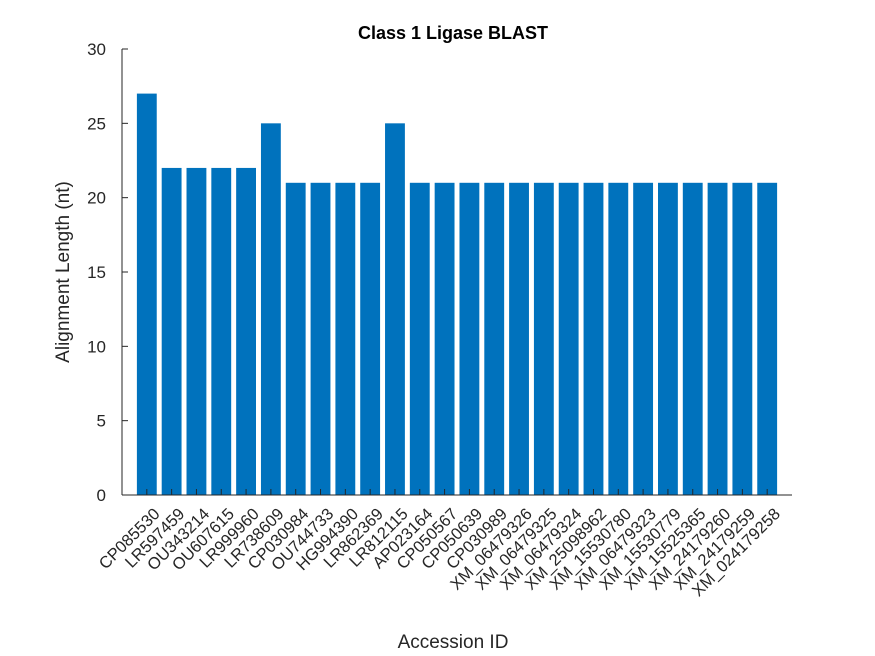  Describe the element at coordinates (453, 642) in the screenshot. I see `x-axis-label: Accession ID` at that location.